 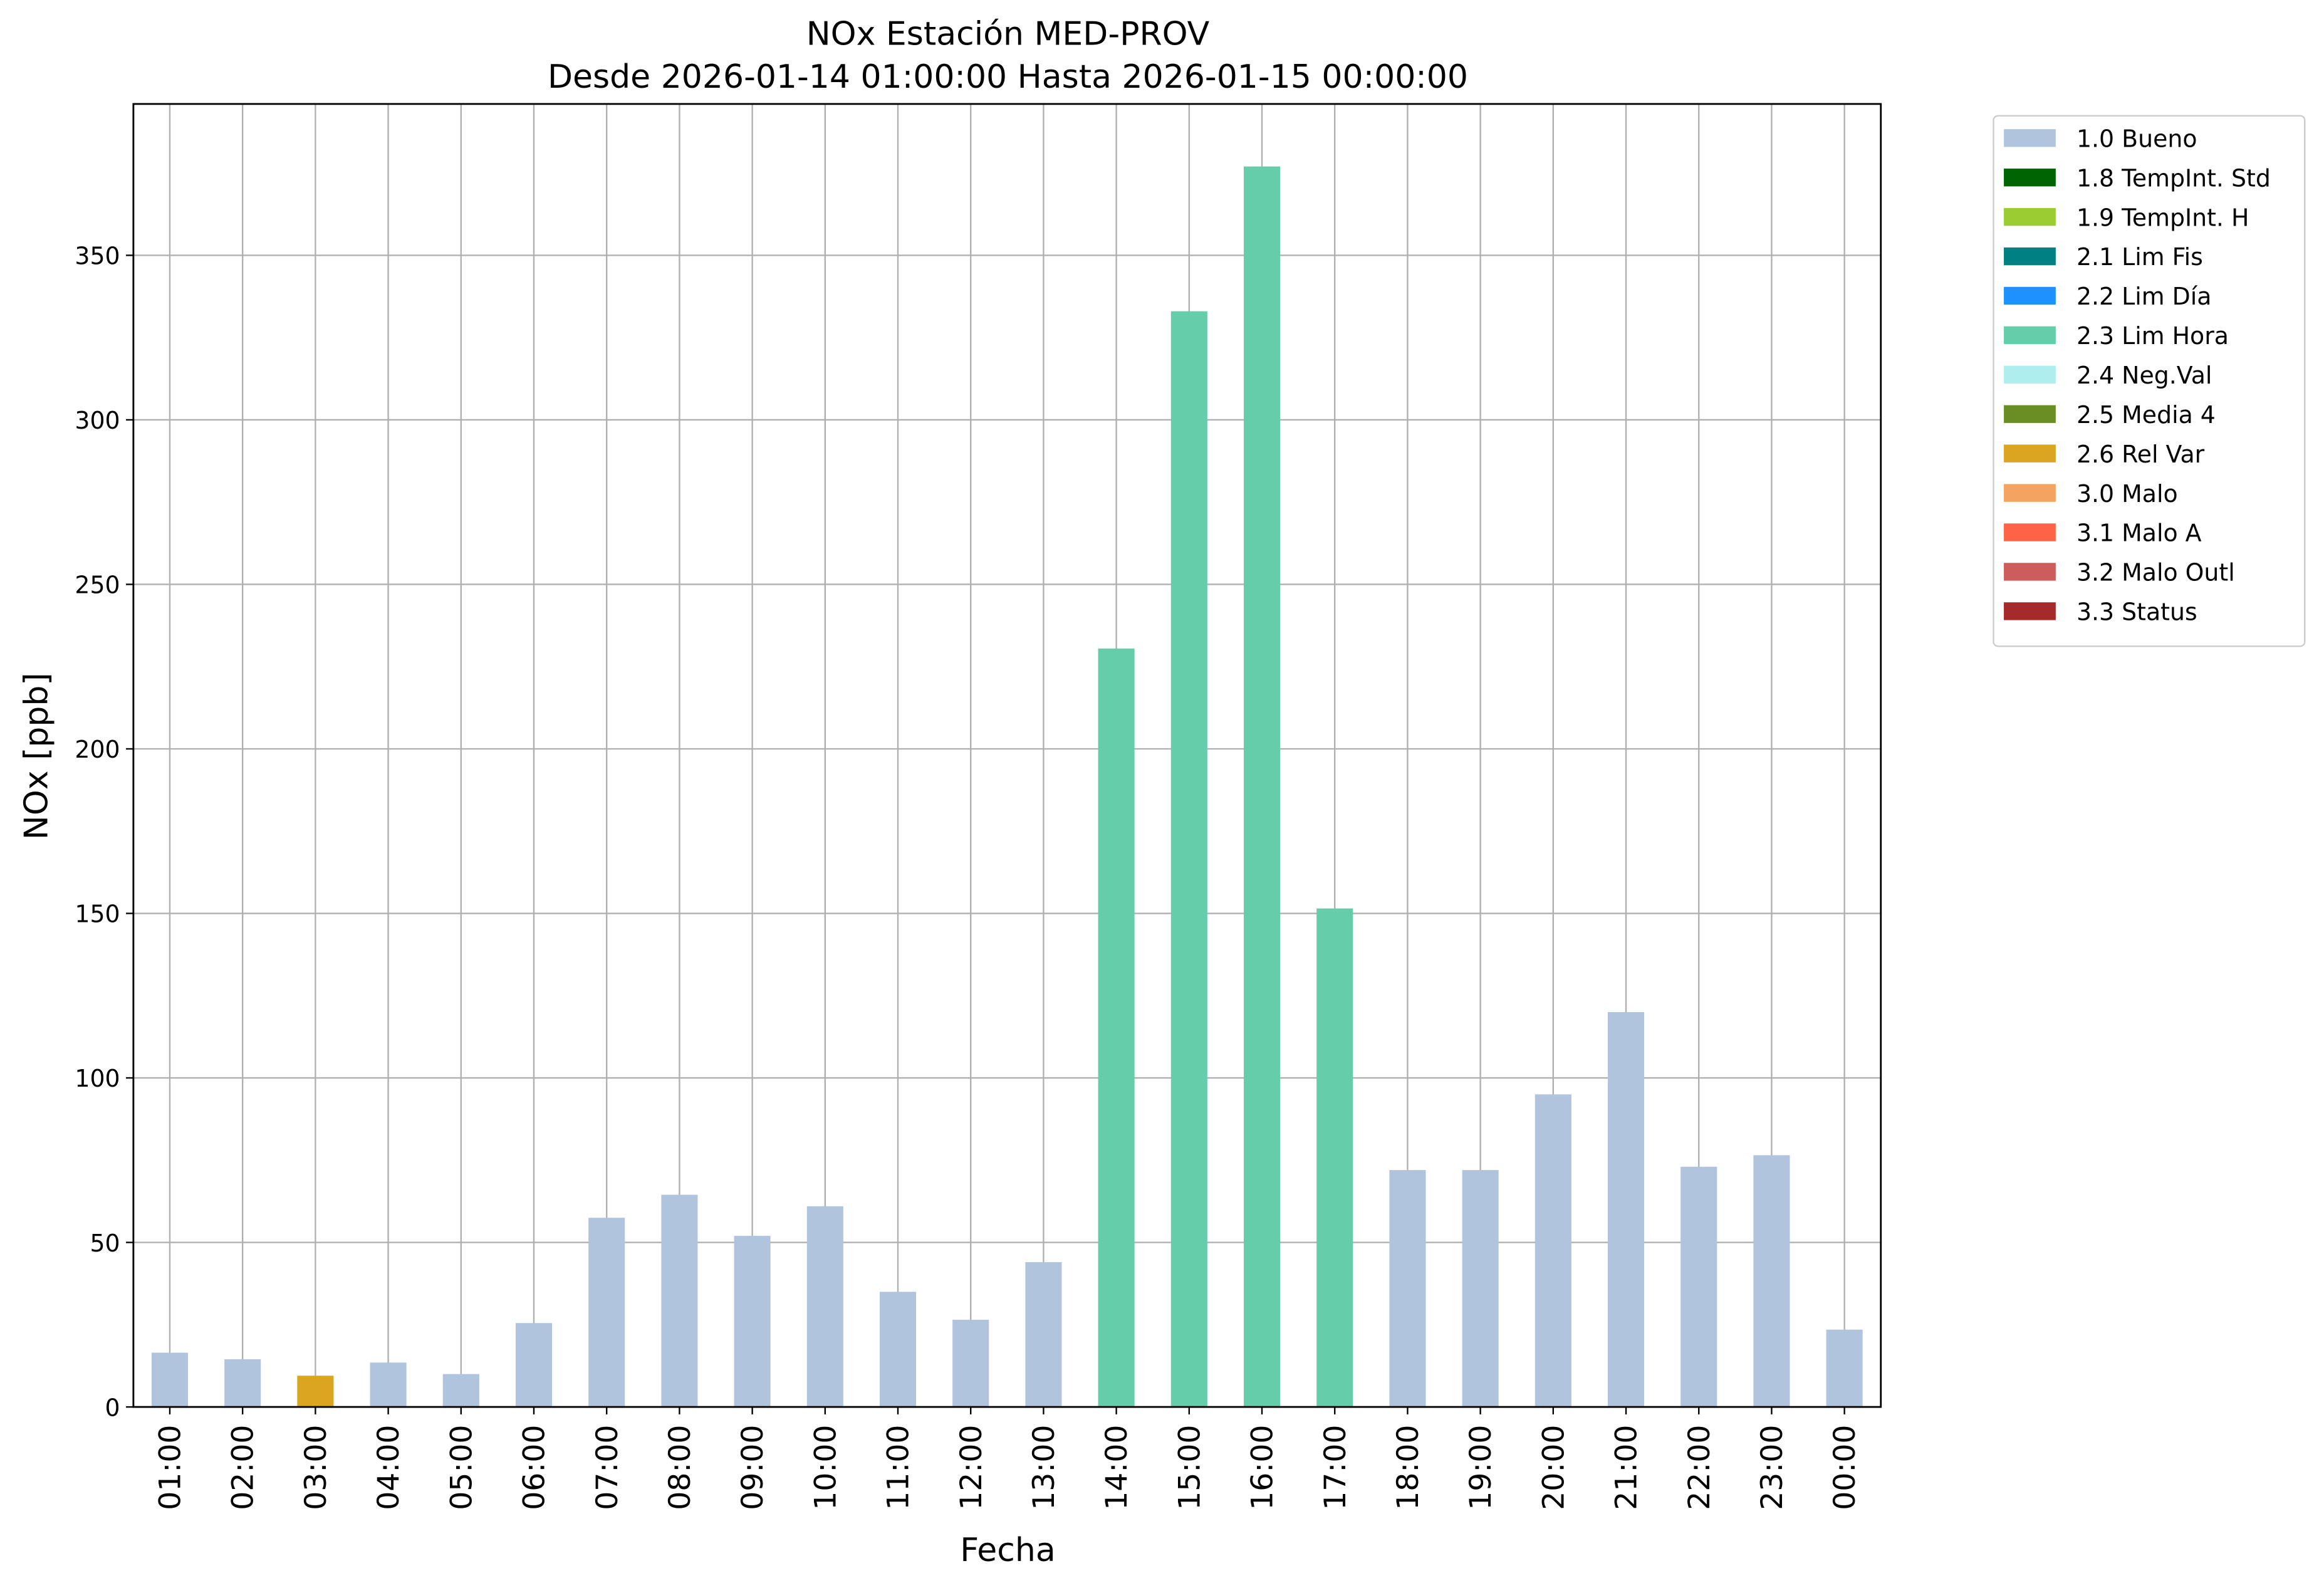 I want to click on legend-label: 1.0 Bueno, so click(x=2136, y=139).